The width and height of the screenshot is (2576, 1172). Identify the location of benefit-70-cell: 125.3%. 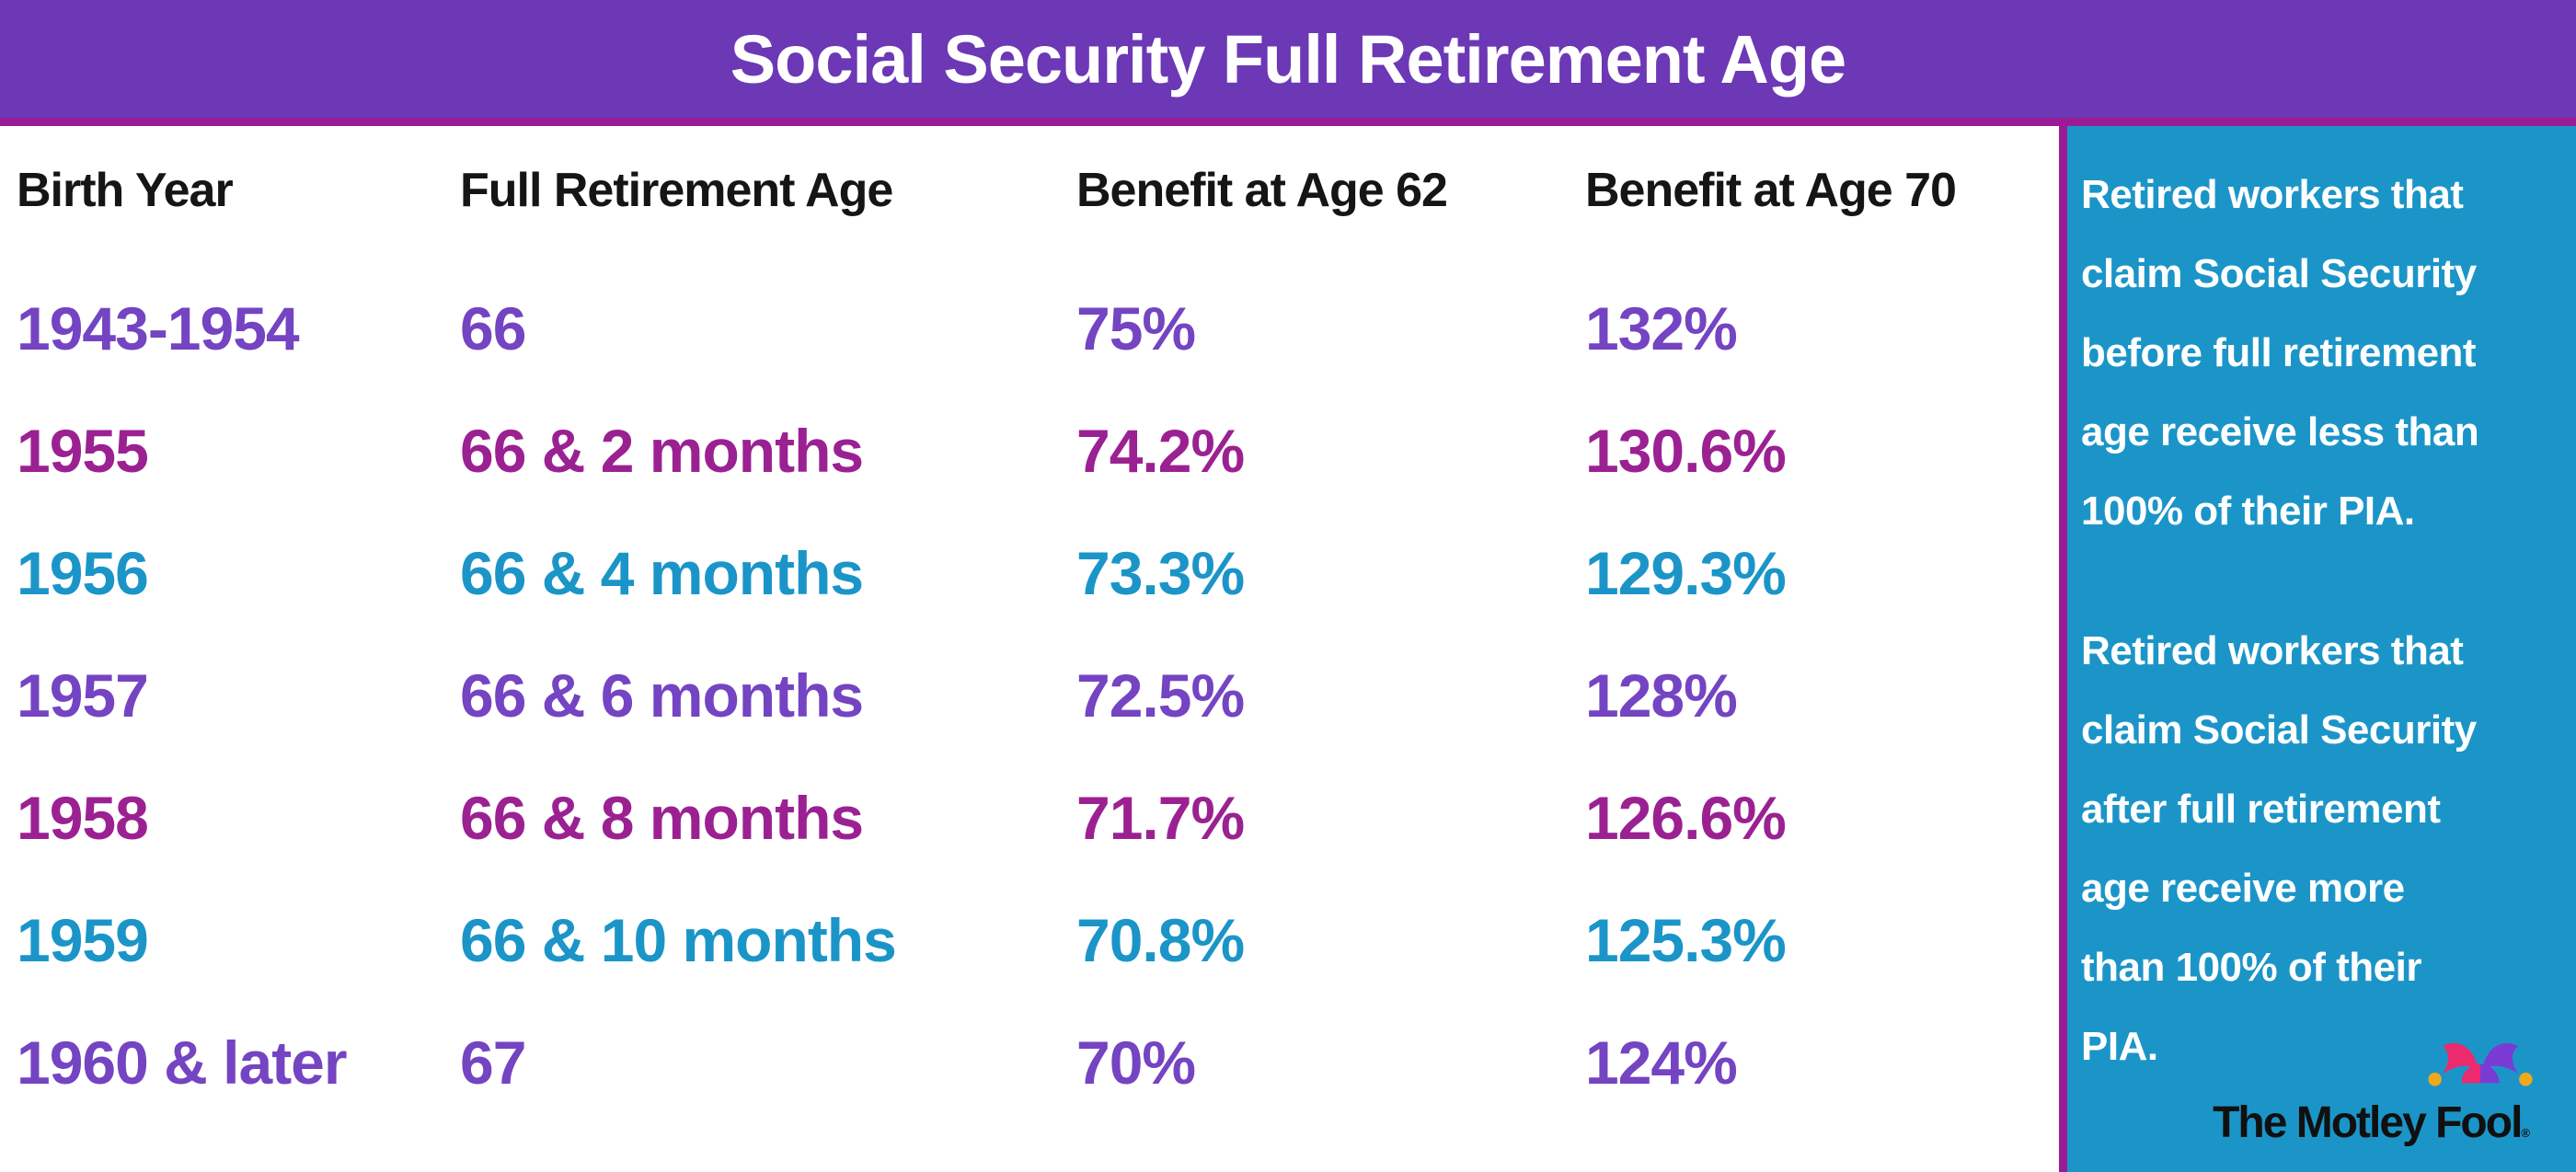
(1686, 940).